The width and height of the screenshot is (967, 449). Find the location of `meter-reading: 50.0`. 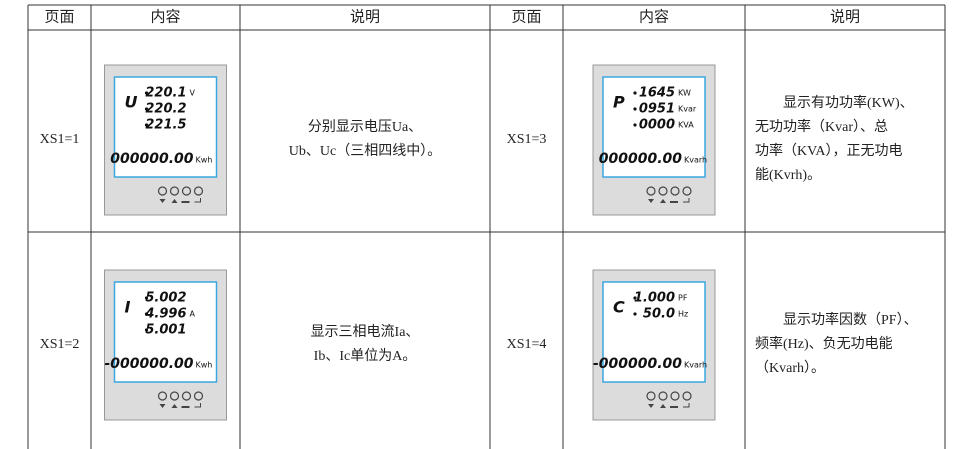

meter-reading: 50.0 is located at coordinates (659, 314).